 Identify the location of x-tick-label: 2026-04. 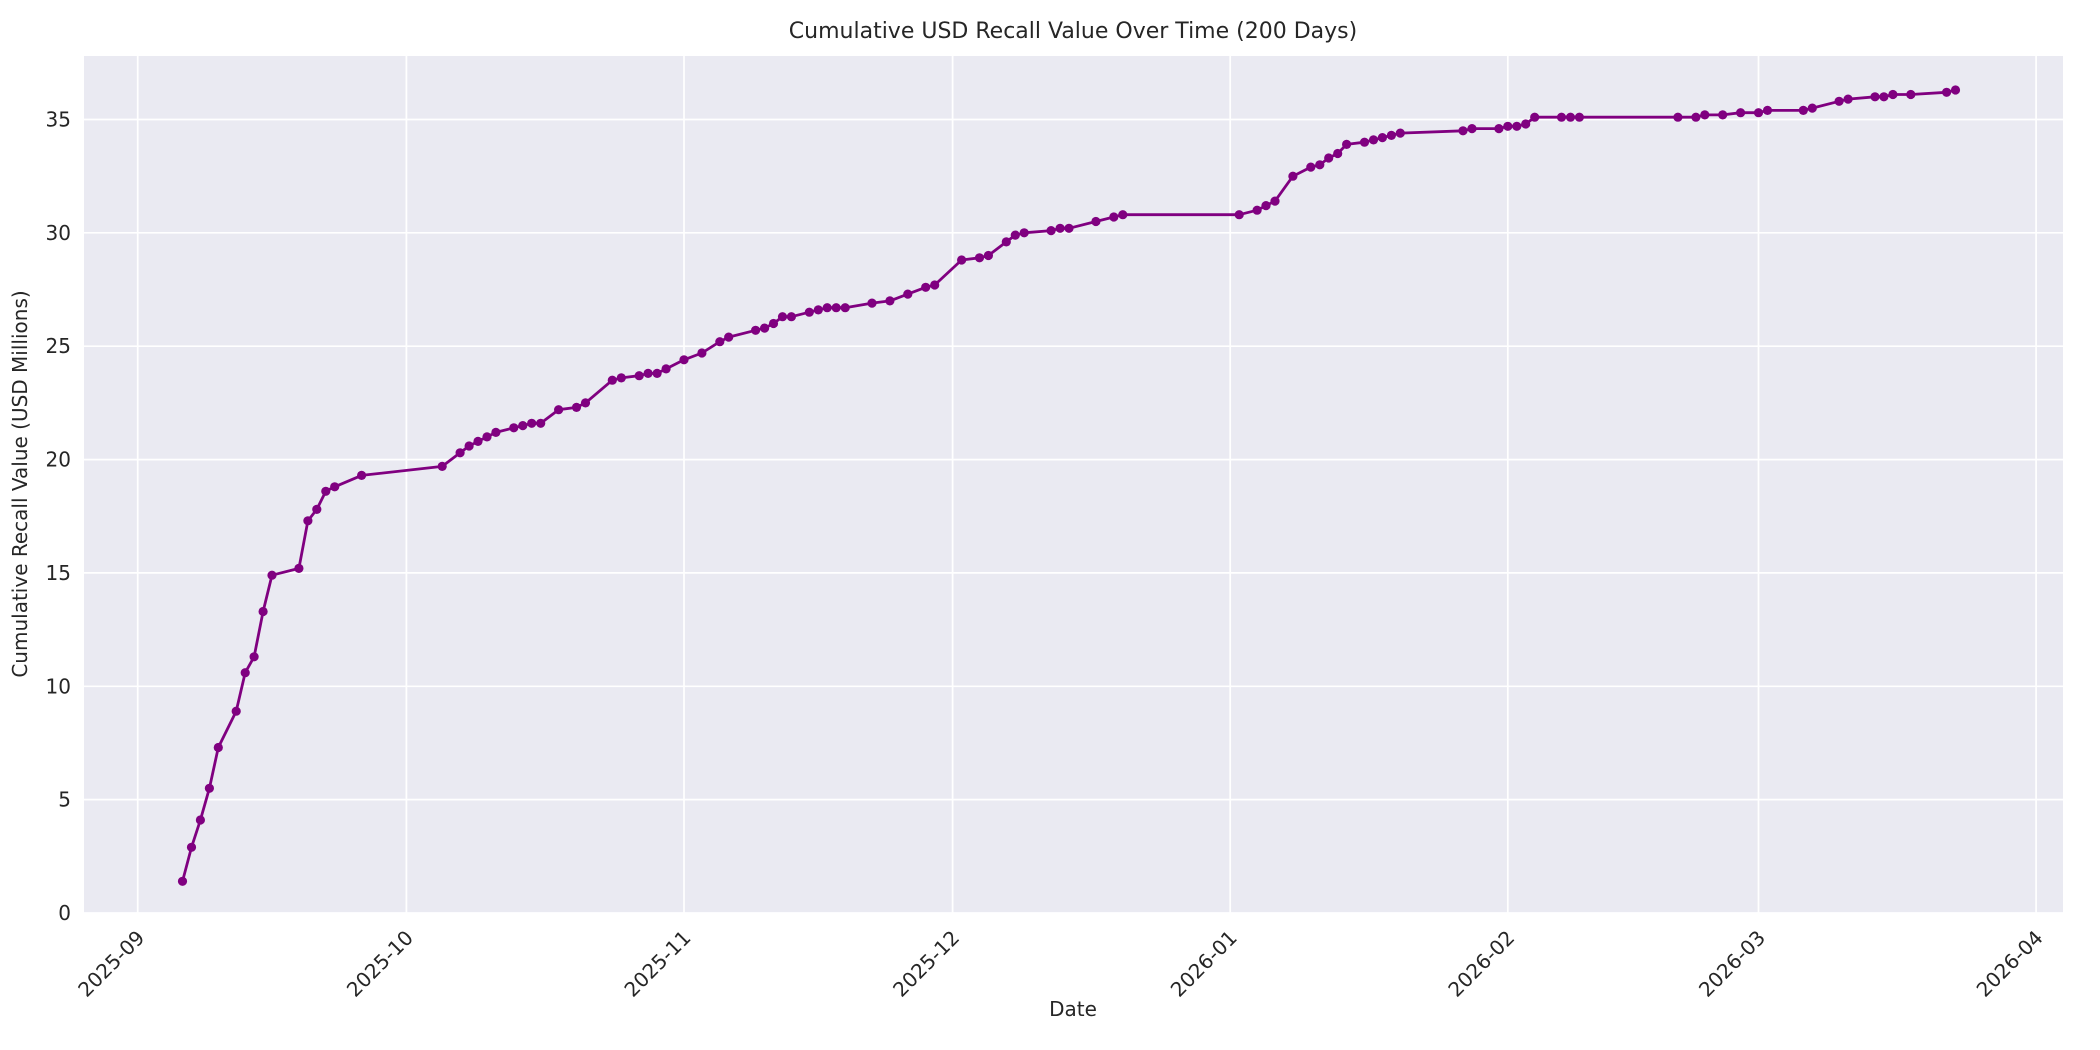
(2010, 964).